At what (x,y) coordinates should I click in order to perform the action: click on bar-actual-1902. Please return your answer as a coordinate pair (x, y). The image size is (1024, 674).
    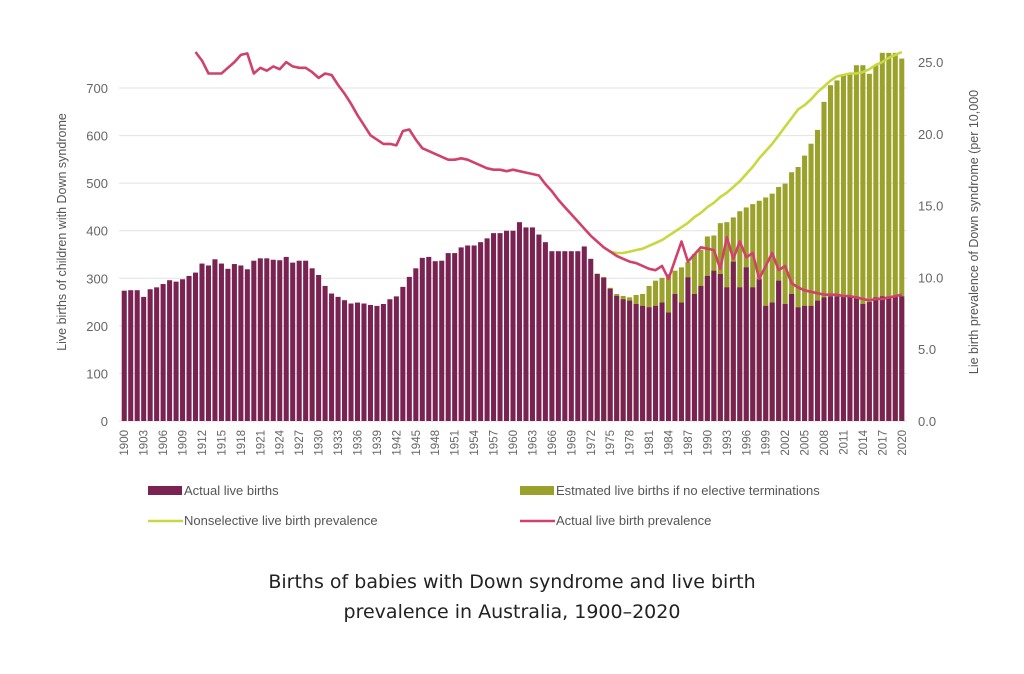
    Looking at the image, I should click on (137, 355).